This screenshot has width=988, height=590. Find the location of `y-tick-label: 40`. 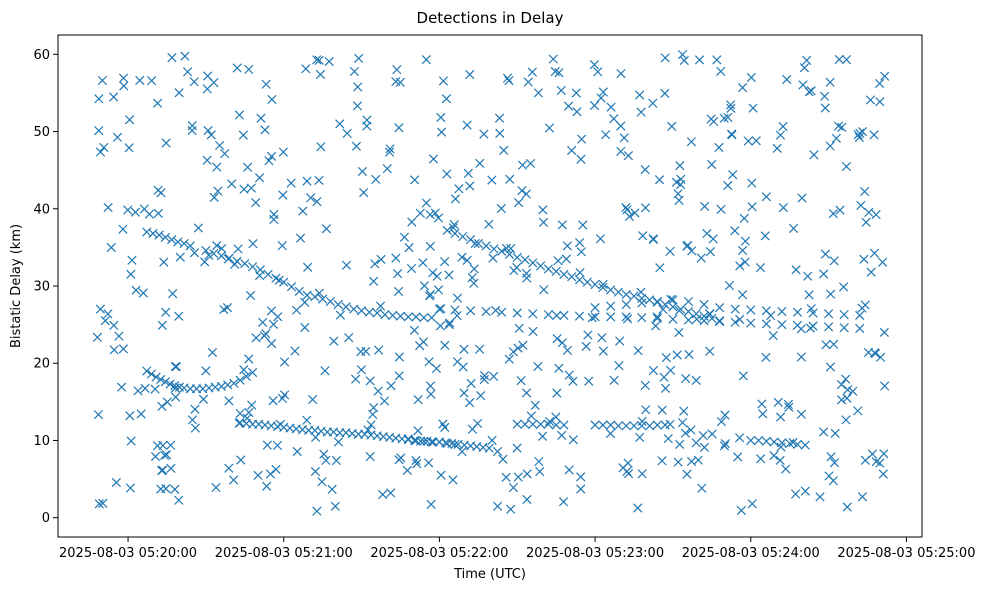

y-tick-label: 40 is located at coordinates (41, 209).